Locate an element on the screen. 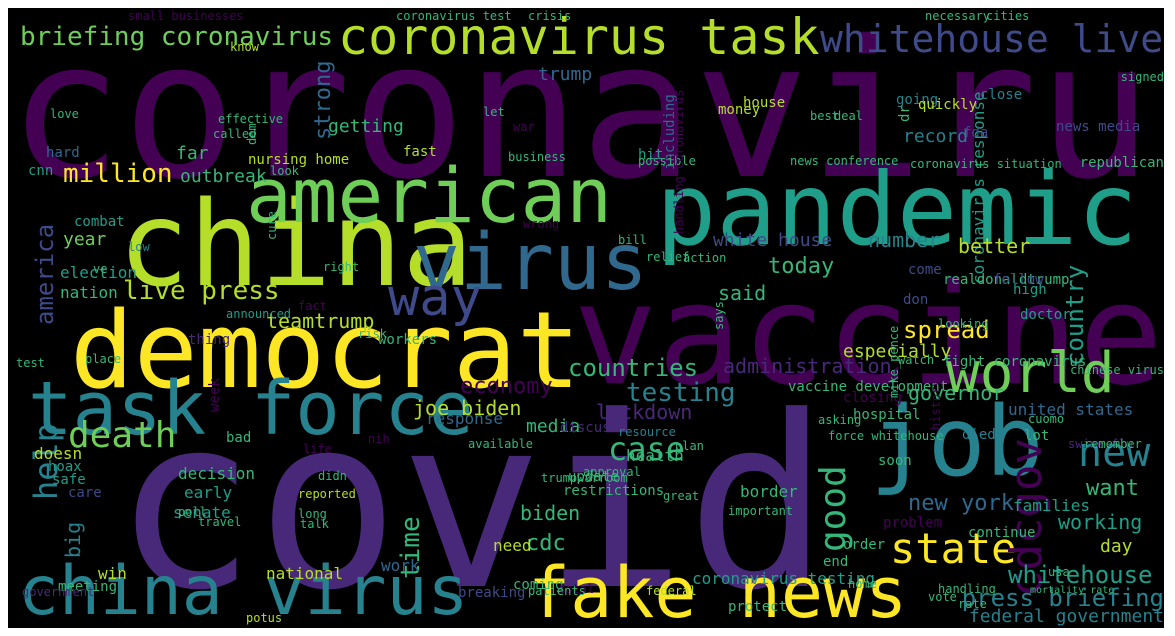  cloud-word: travel is located at coordinates (220, 522).